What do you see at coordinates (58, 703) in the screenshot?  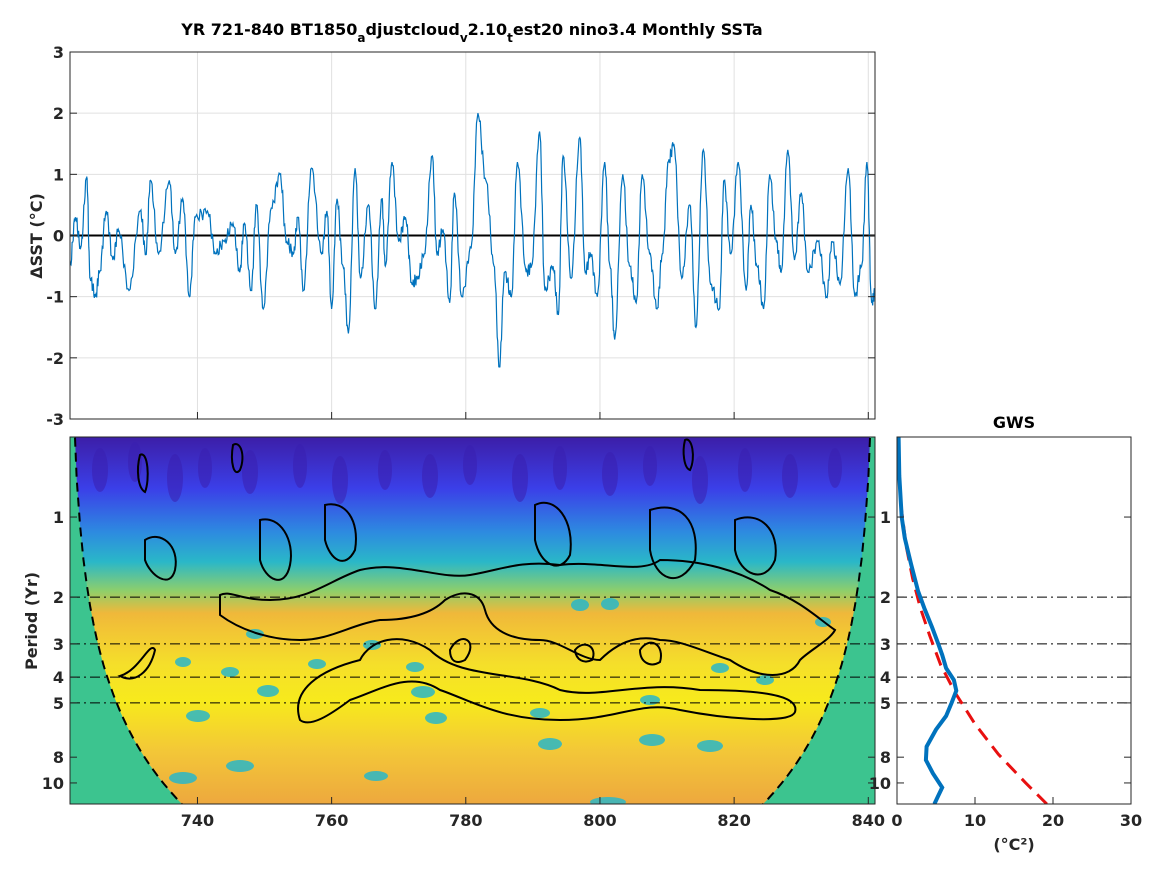 I see `wavelet-y-tick-label: 5` at bounding box center [58, 703].